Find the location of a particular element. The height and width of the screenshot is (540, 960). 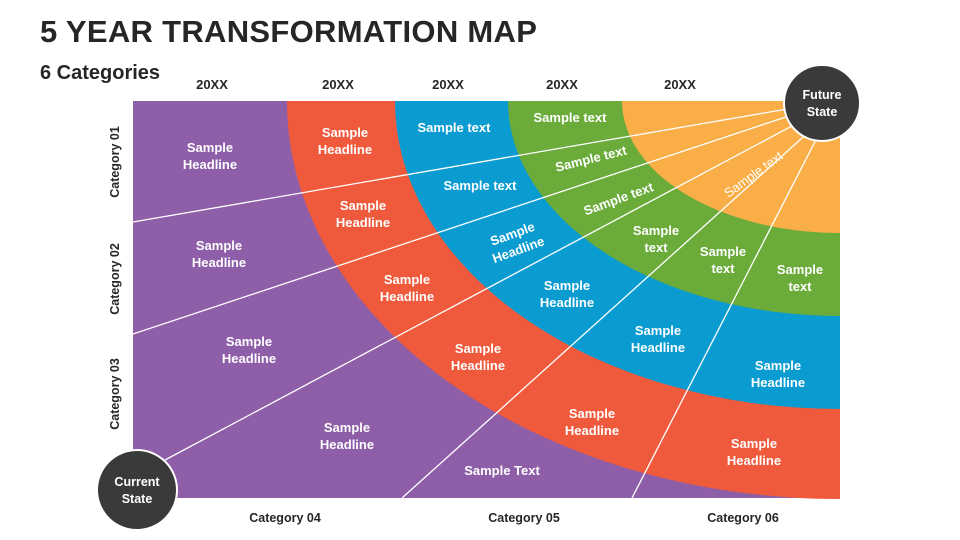

category-label: Category 06 is located at coordinates (743, 518).